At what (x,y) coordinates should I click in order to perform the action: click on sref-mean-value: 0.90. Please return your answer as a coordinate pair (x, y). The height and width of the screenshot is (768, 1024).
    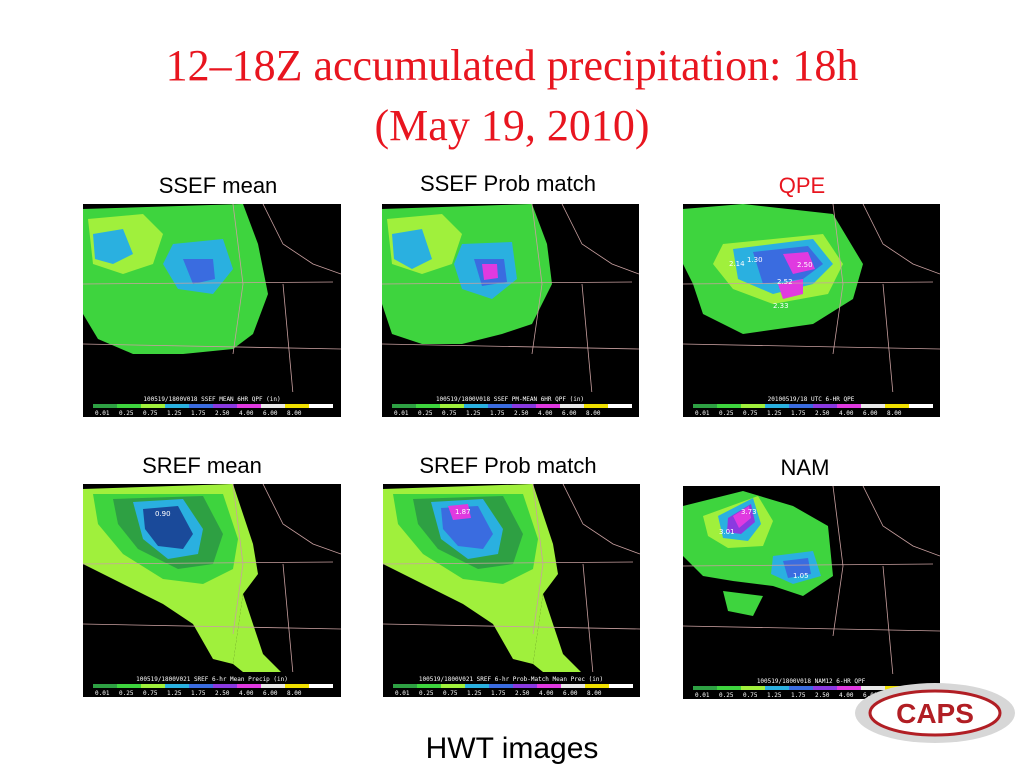
    Looking at the image, I should click on (163, 514).